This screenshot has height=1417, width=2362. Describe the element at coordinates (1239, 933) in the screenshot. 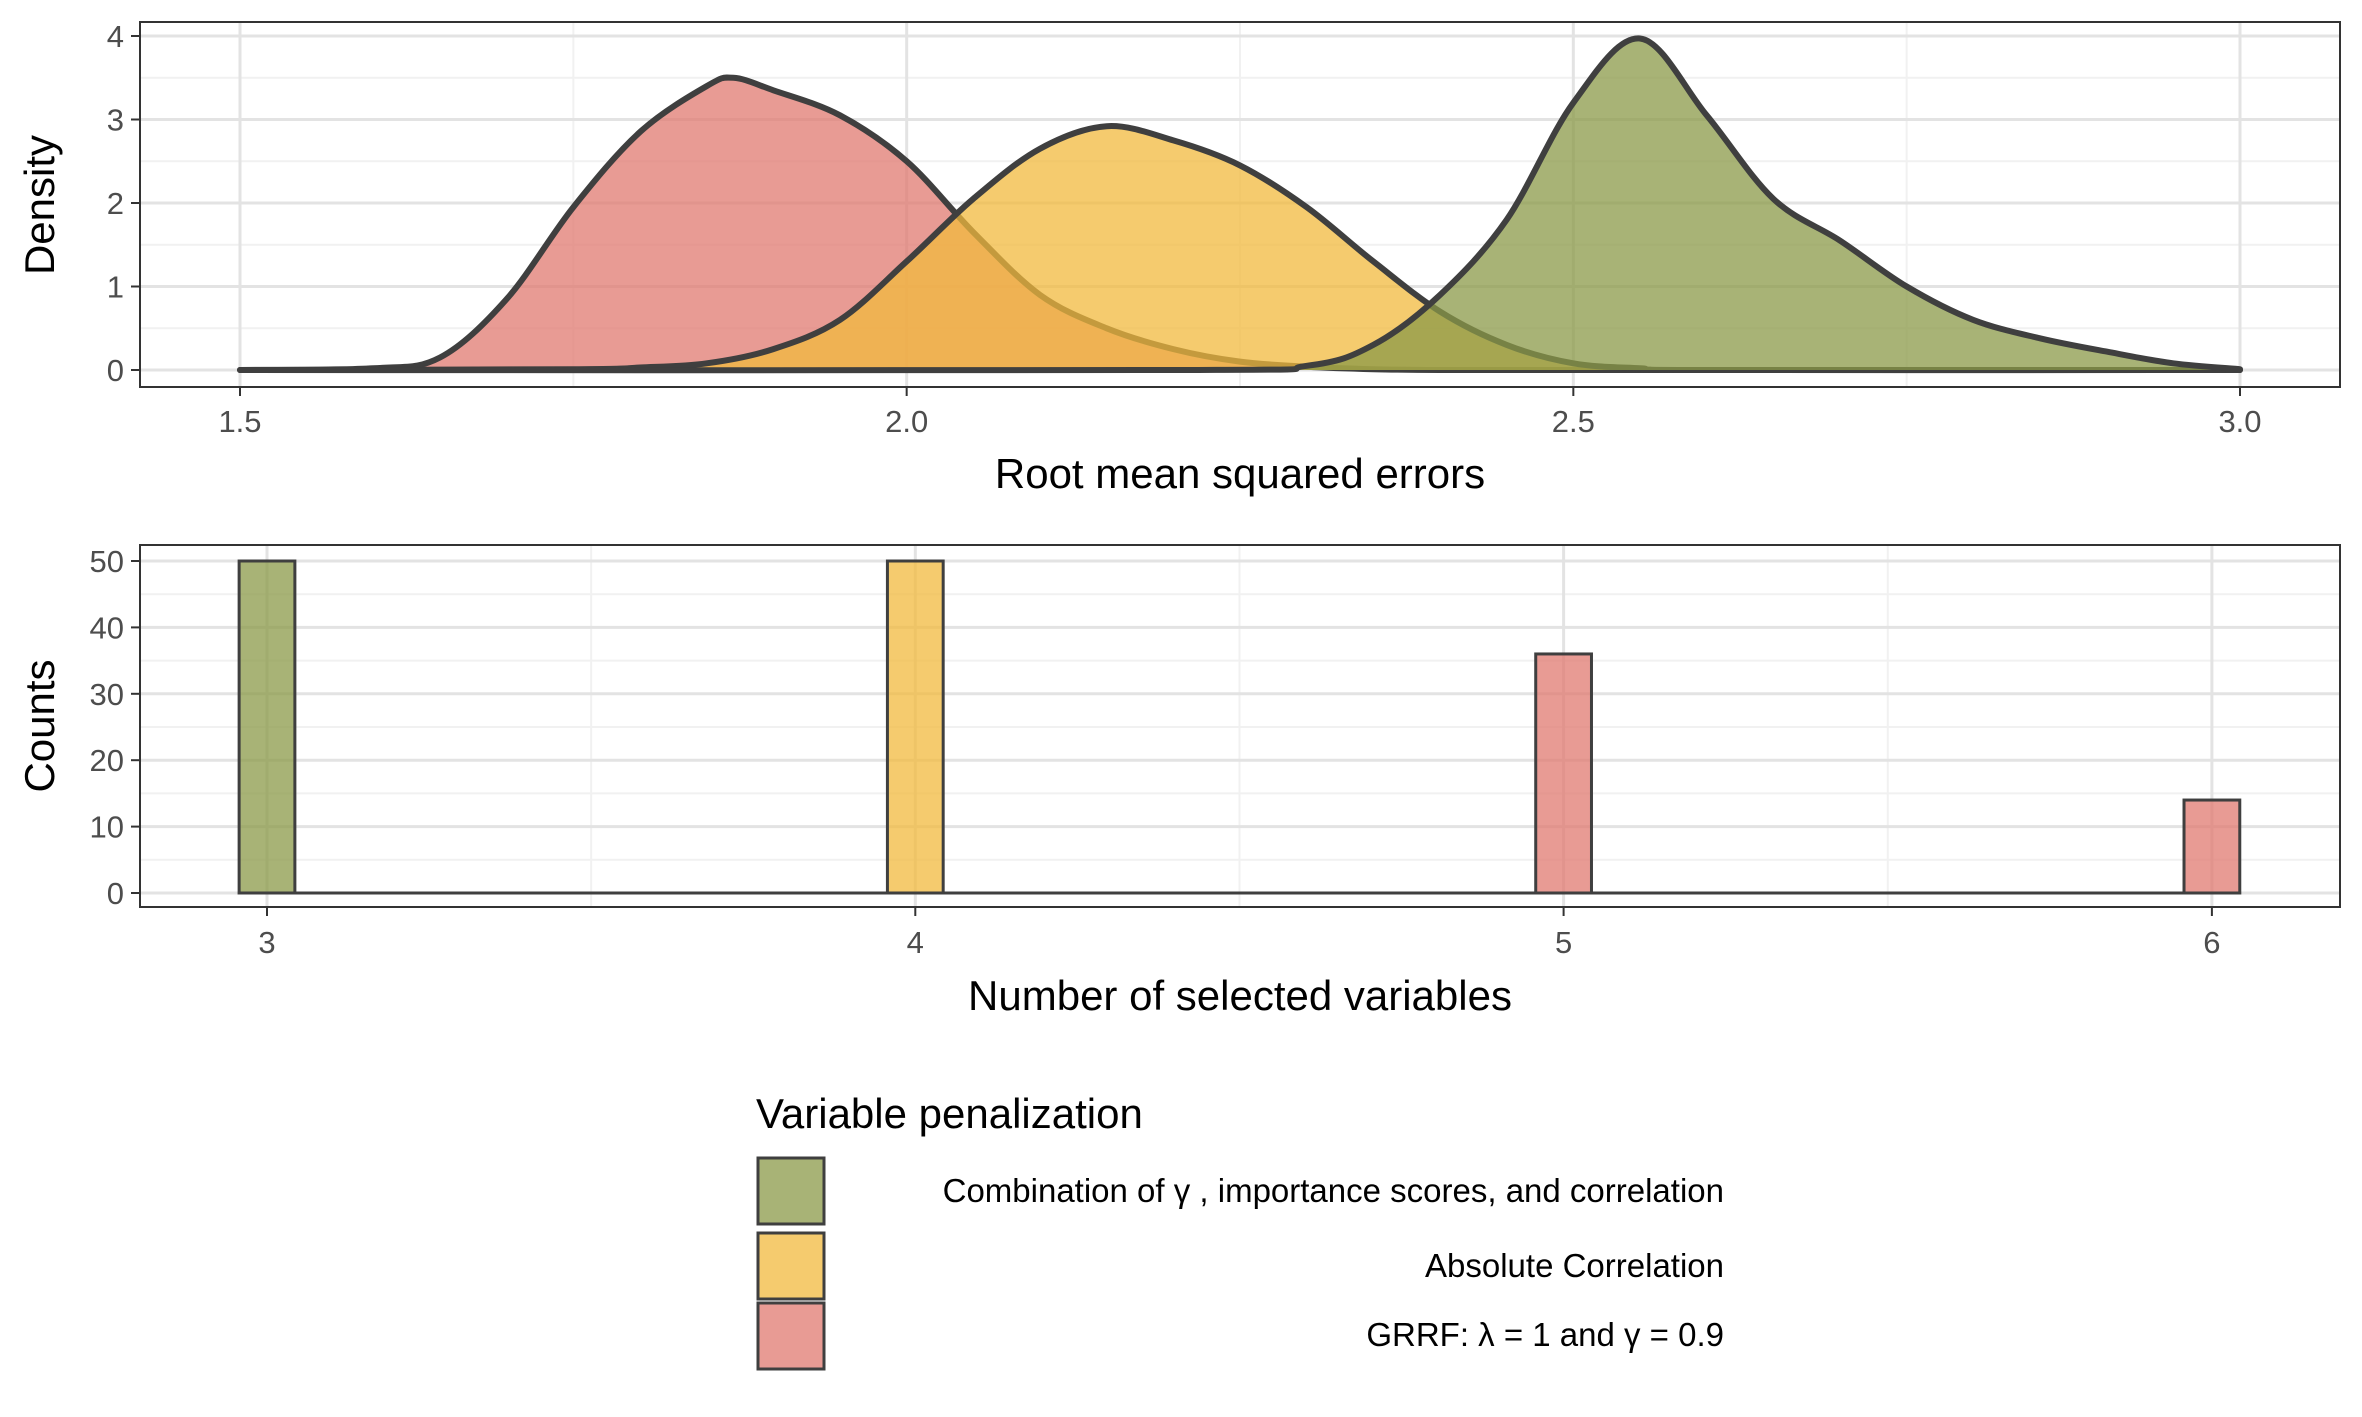

I see `bar-x-ticks: 3 4 5 6` at that location.